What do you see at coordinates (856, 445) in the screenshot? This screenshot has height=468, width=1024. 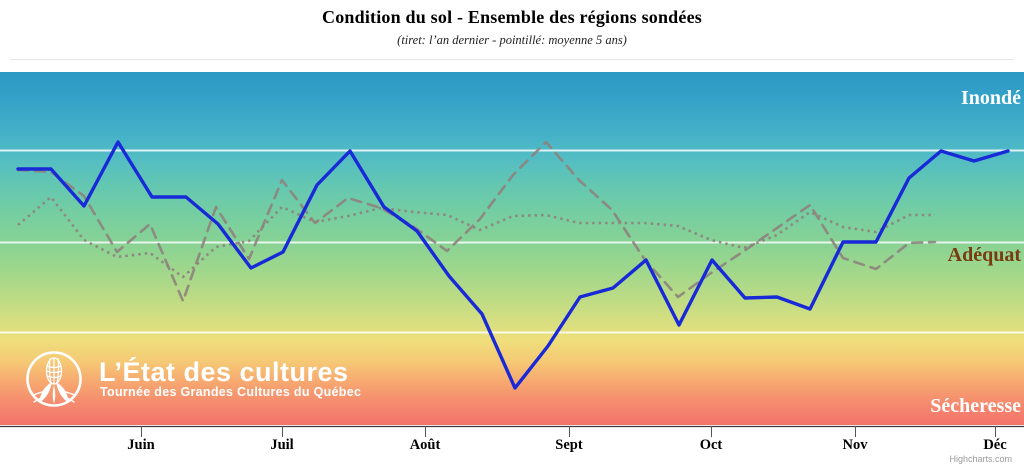 I see `x-axis-label: Nov` at bounding box center [856, 445].